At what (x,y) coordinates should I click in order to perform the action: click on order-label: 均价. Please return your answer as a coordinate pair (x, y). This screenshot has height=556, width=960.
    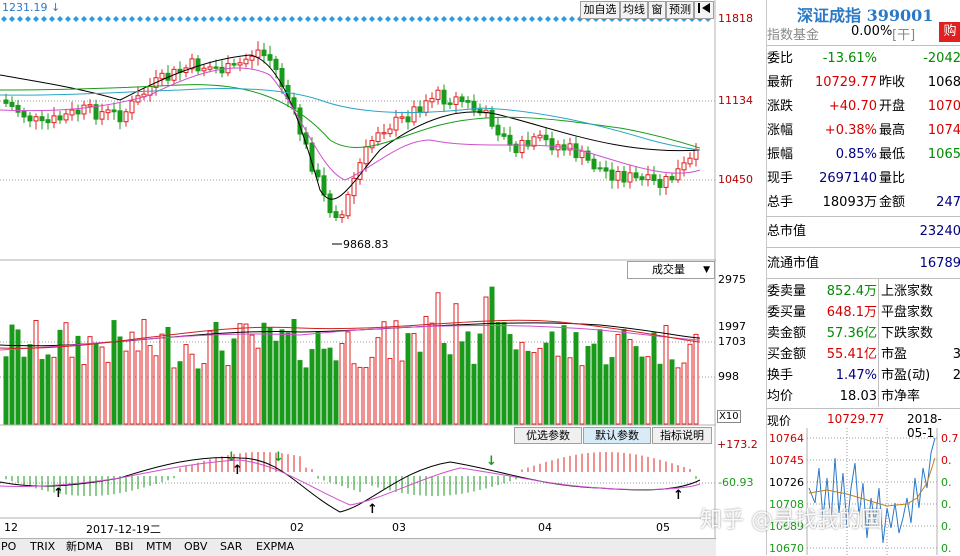
    Looking at the image, I should click on (780, 396).